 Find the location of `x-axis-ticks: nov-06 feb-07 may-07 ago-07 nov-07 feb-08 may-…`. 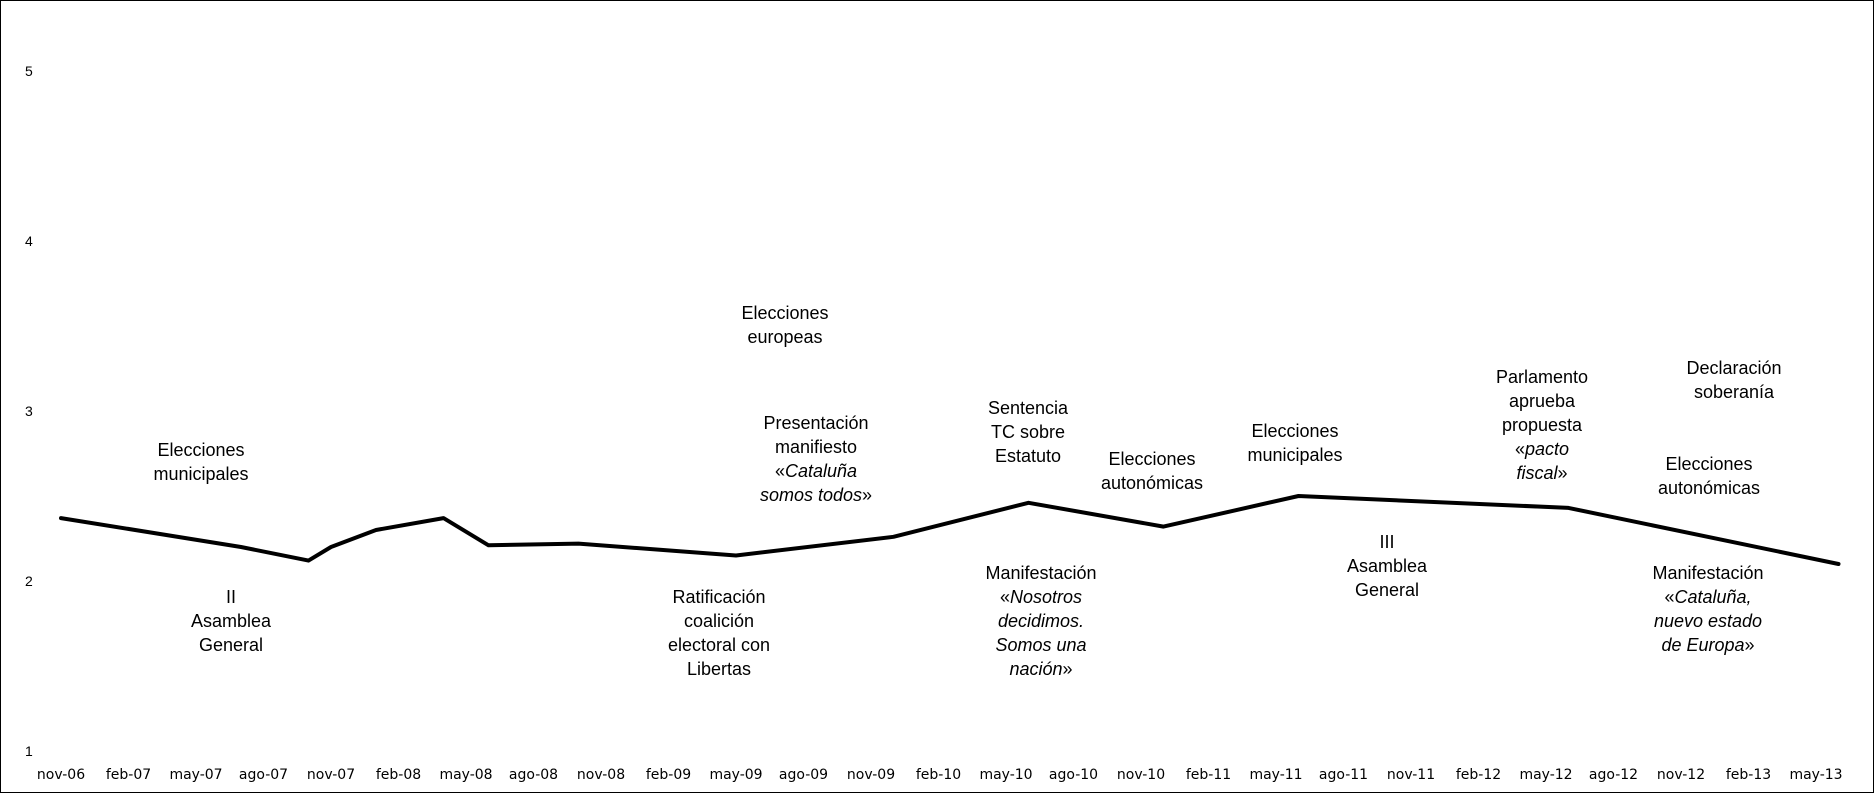

x-axis-ticks: nov-06 feb-07 may-07 ago-07 nov-07 feb-08 may-… is located at coordinates (940, 775).